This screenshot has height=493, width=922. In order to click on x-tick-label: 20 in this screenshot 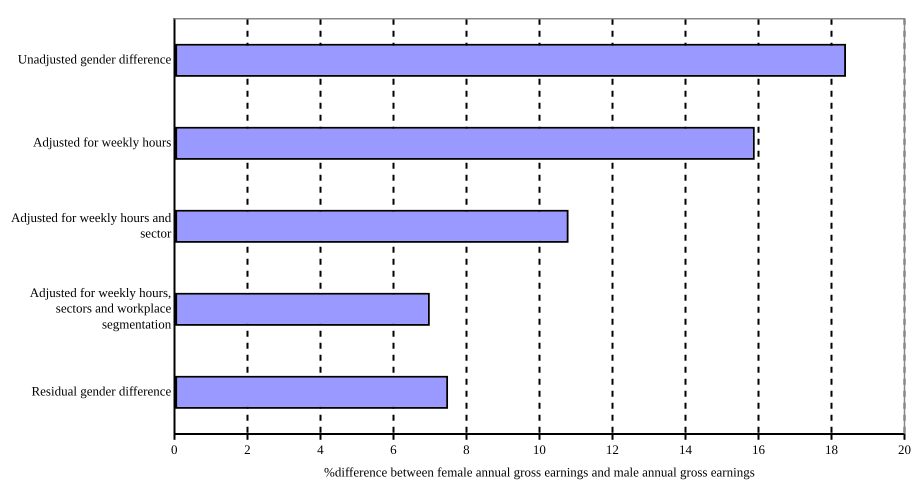, I will do `click(904, 450)`.